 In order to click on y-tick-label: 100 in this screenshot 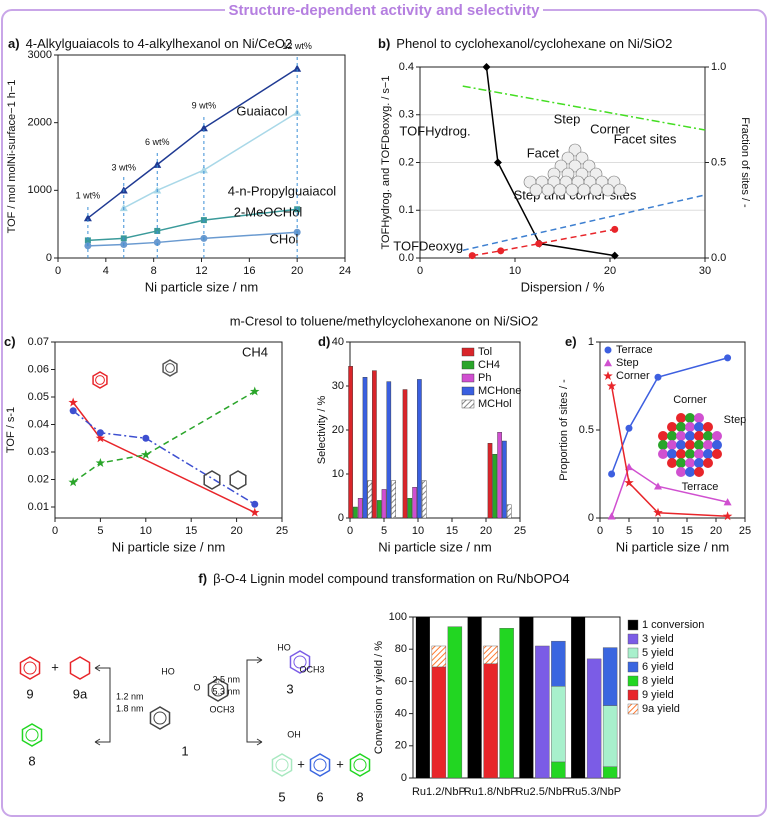, I will do `click(398, 617)`.